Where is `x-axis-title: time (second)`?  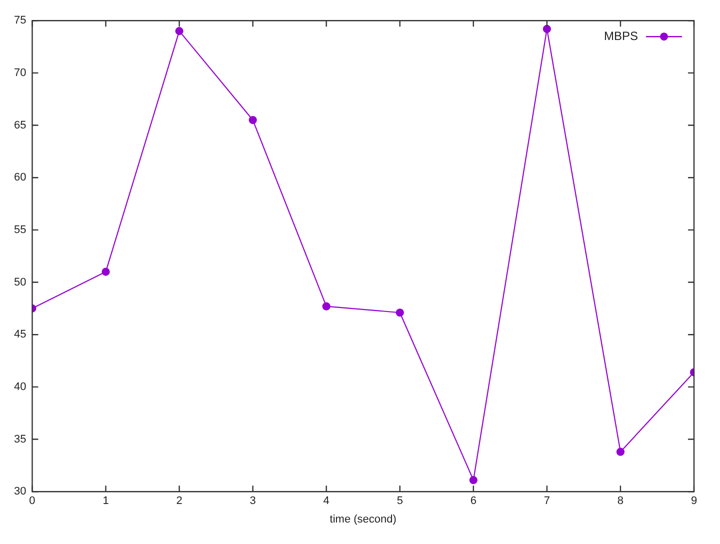
x-axis-title: time (second) is located at coordinates (363, 519).